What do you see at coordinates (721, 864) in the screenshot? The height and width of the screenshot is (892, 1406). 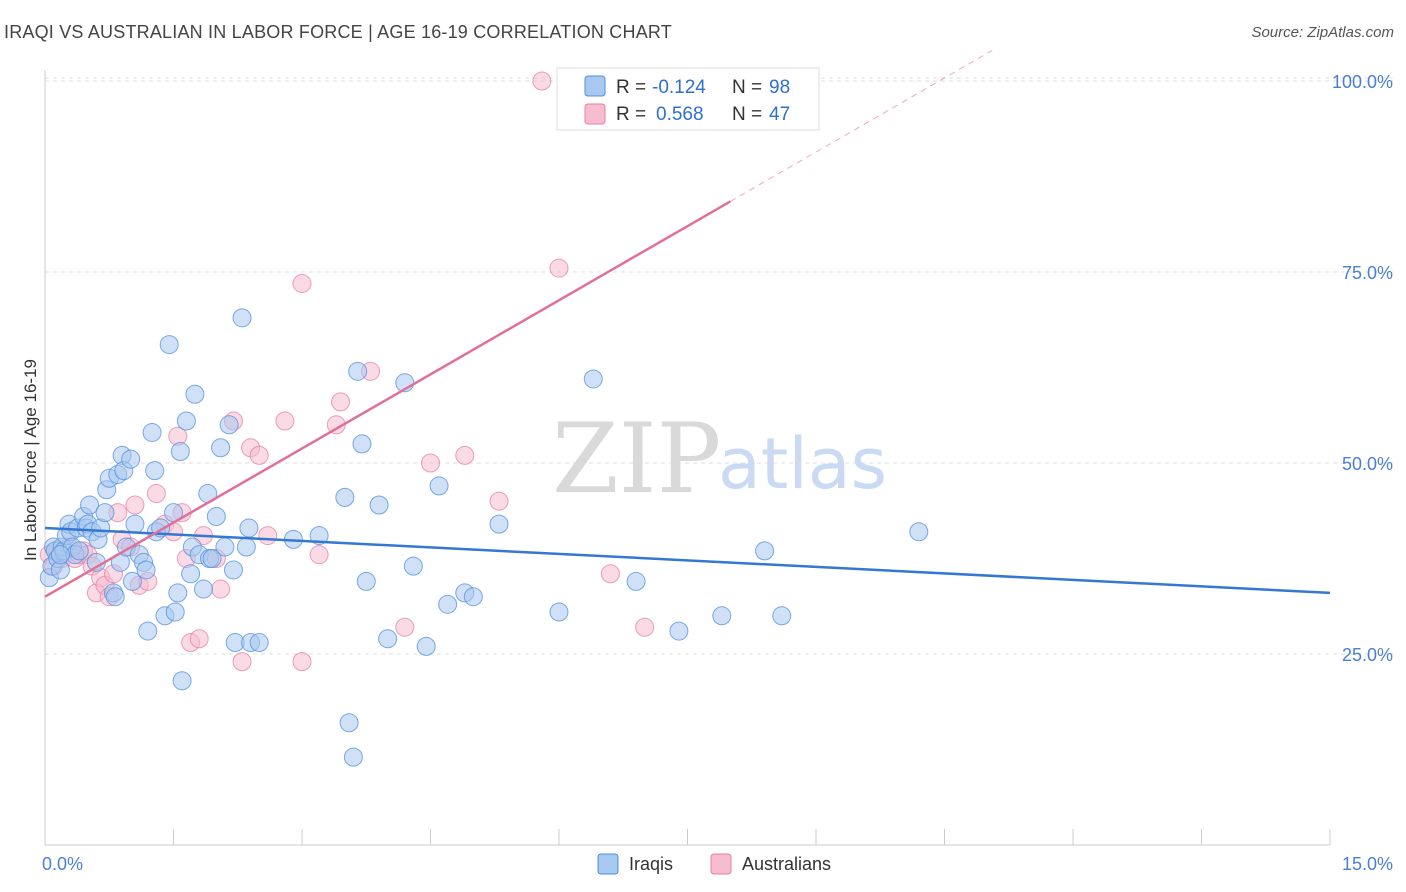 I see `legend-bottom-australians-swatch` at bounding box center [721, 864].